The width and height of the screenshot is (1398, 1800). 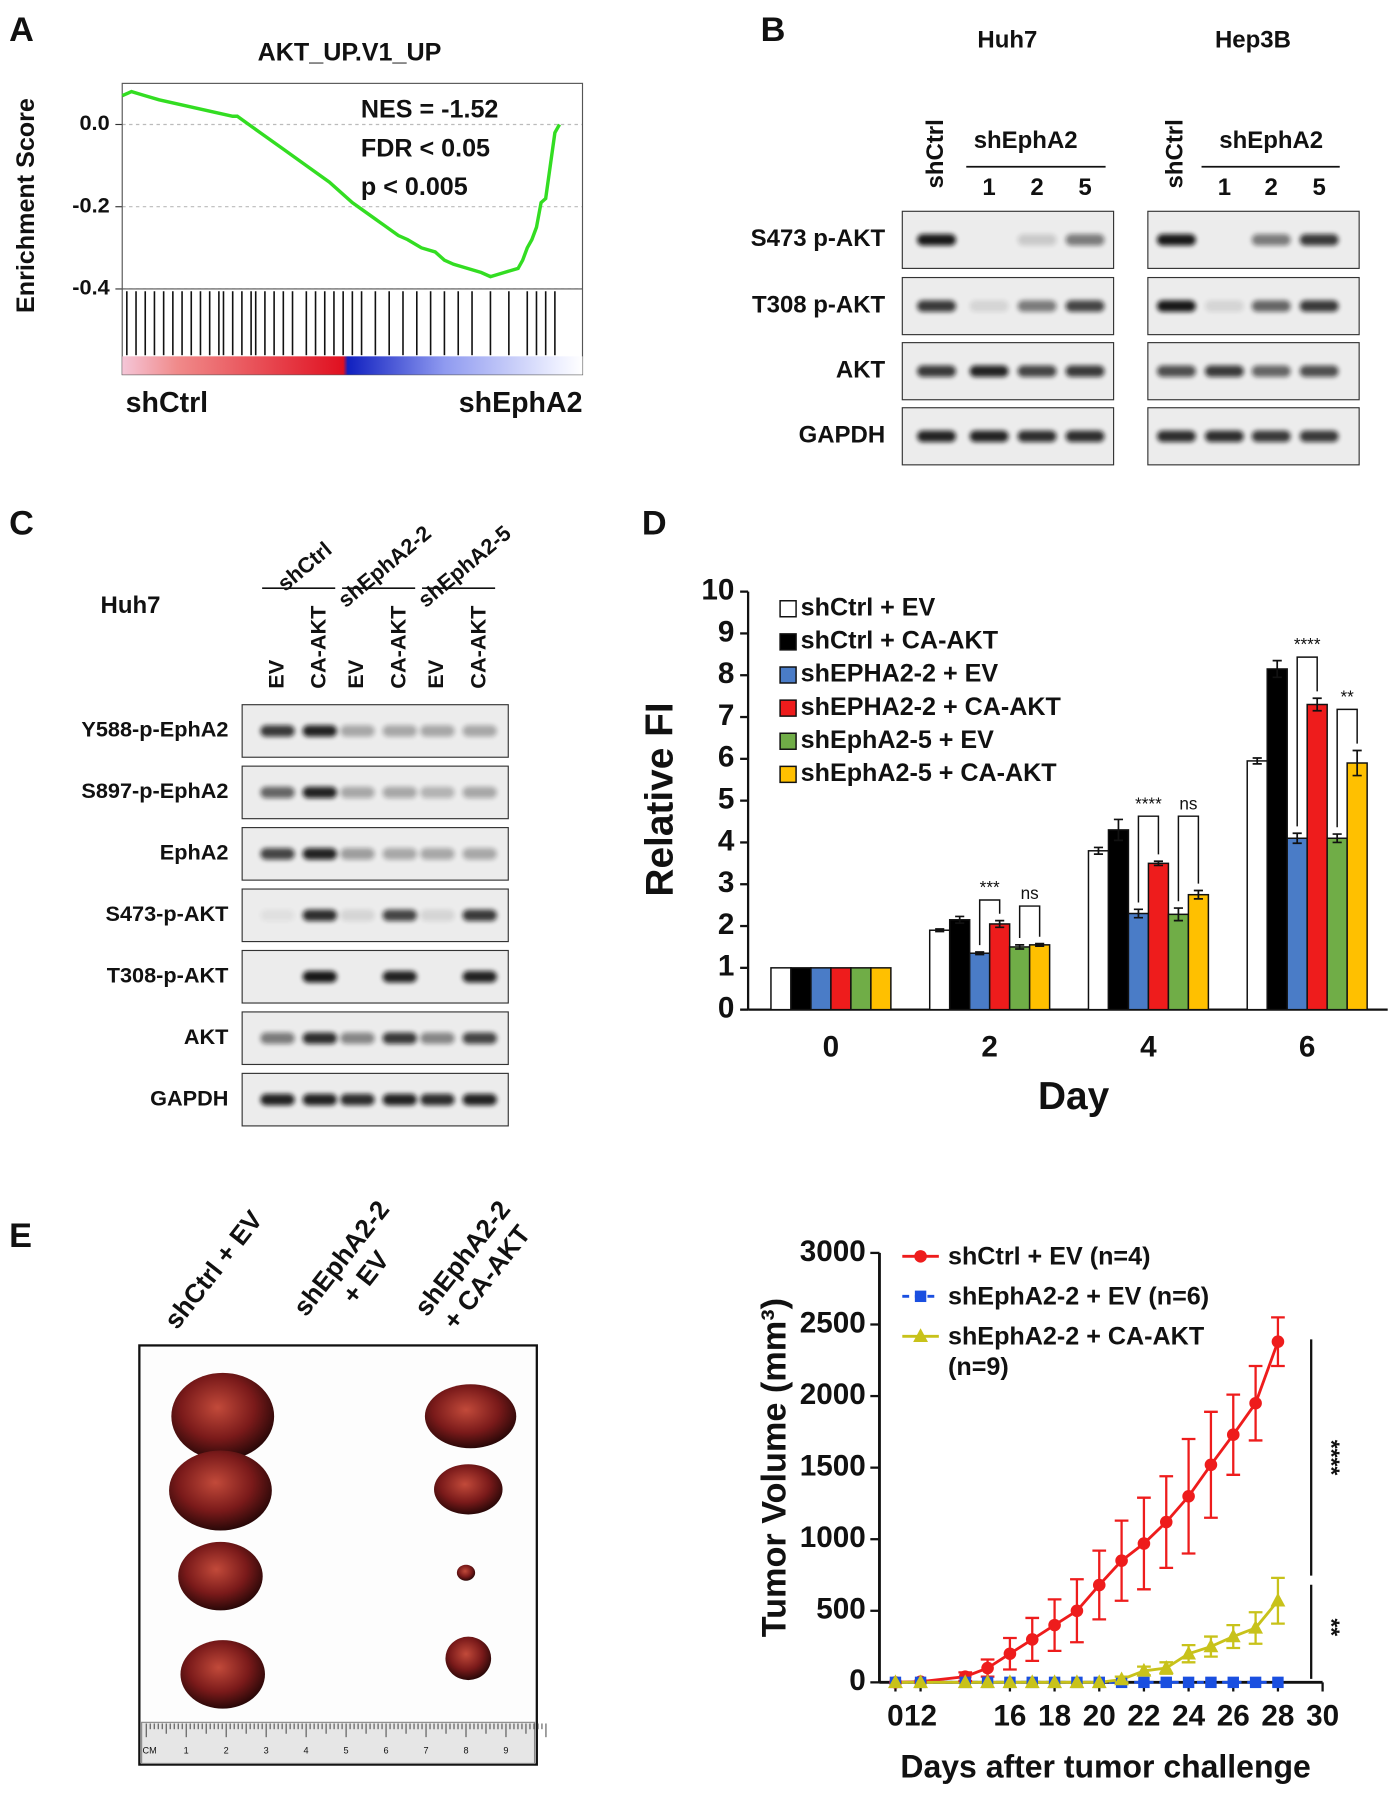 What do you see at coordinates (1331, 1627) in the screenshot?
I see `significance-label: **` at bounding box center [1331, 1627].